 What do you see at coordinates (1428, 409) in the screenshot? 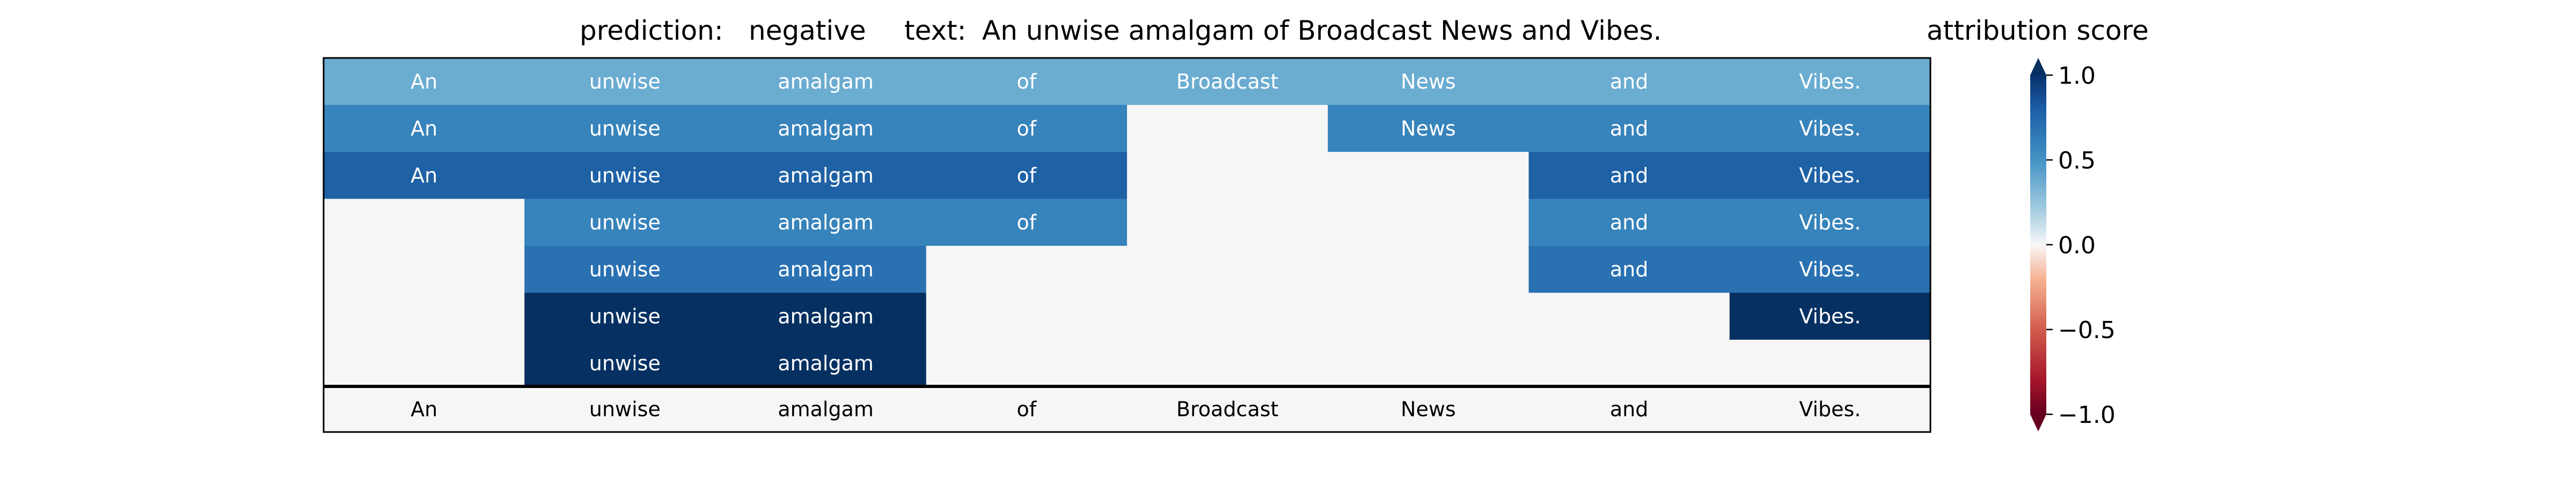
I see `baseline-token-label: News` at bounding box center [1428, 409].